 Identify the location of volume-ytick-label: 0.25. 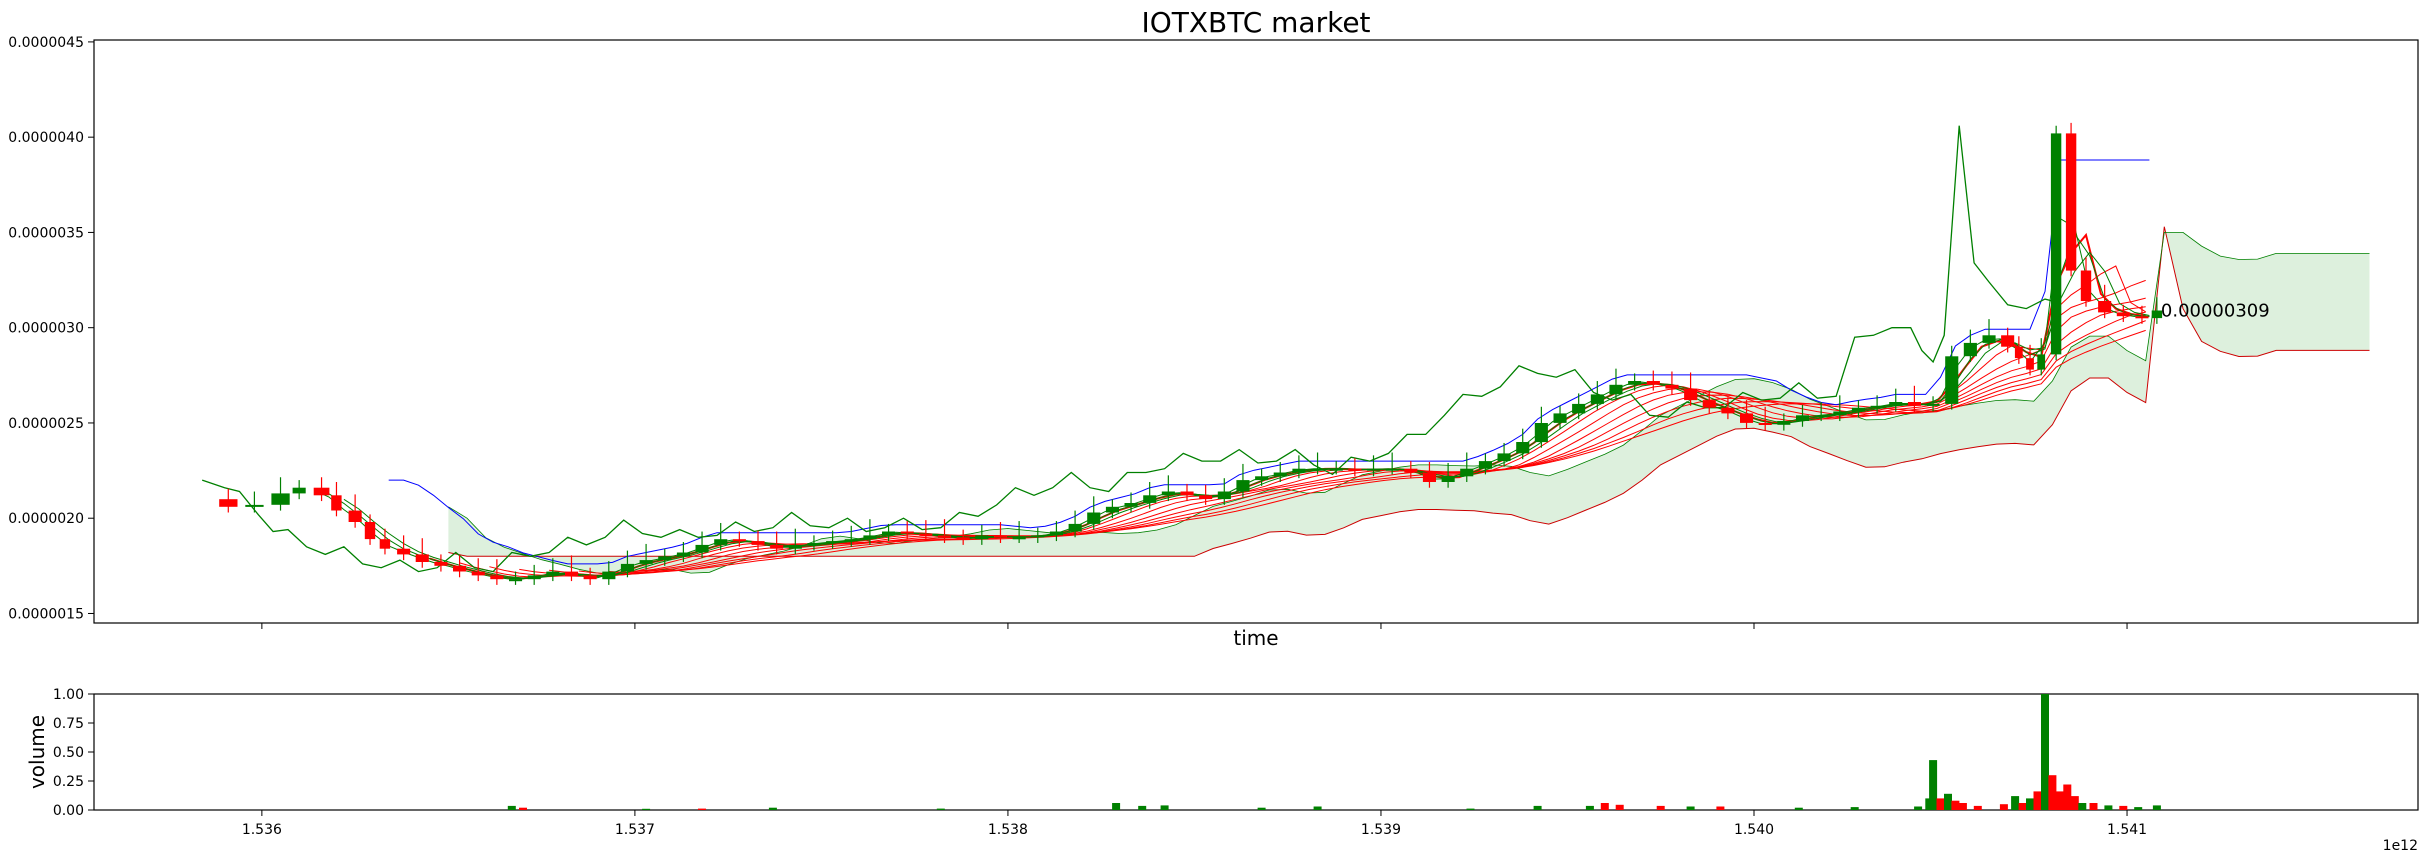
(68, 782).